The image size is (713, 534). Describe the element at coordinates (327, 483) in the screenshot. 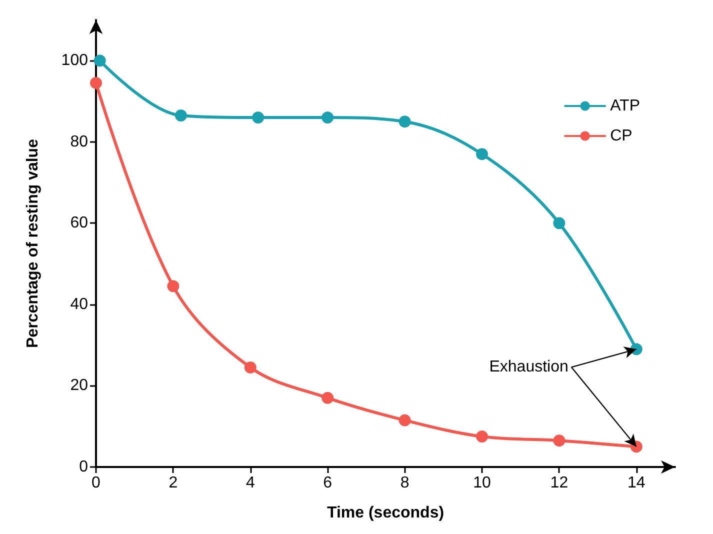

I see `x-tick-label: 6` at that location.